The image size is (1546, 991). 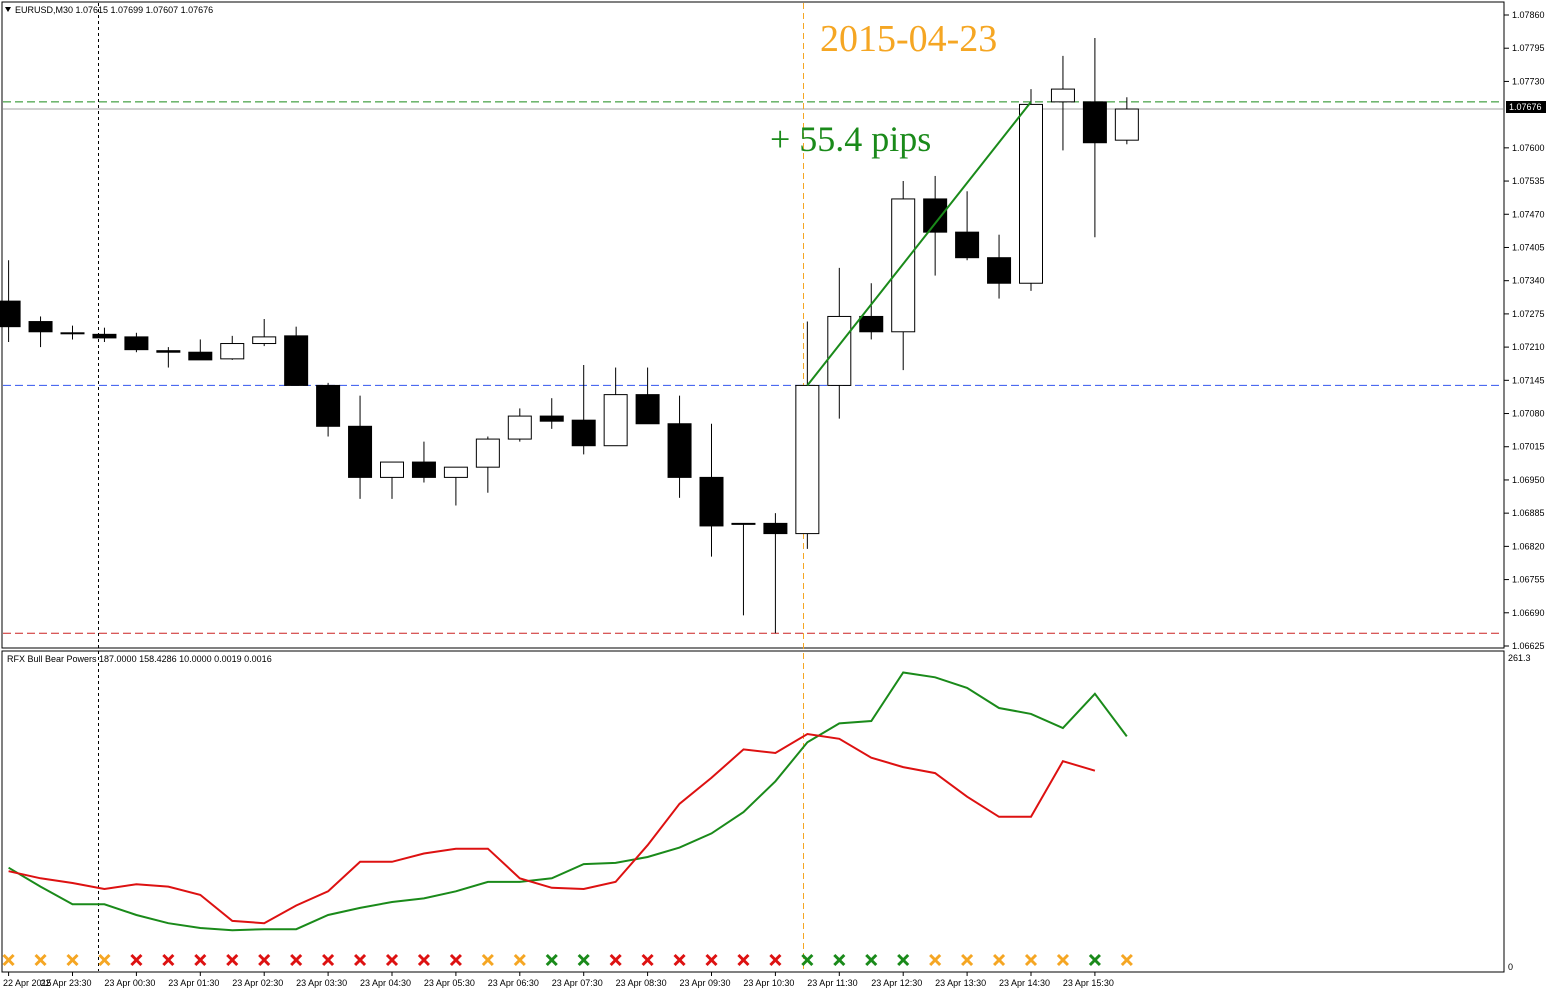 What do you see at coordinates (1088, 983) in the screenshot?
I see `time-tick-label-17: 23 Apr 15:30` at bounding box center [1088, 983].